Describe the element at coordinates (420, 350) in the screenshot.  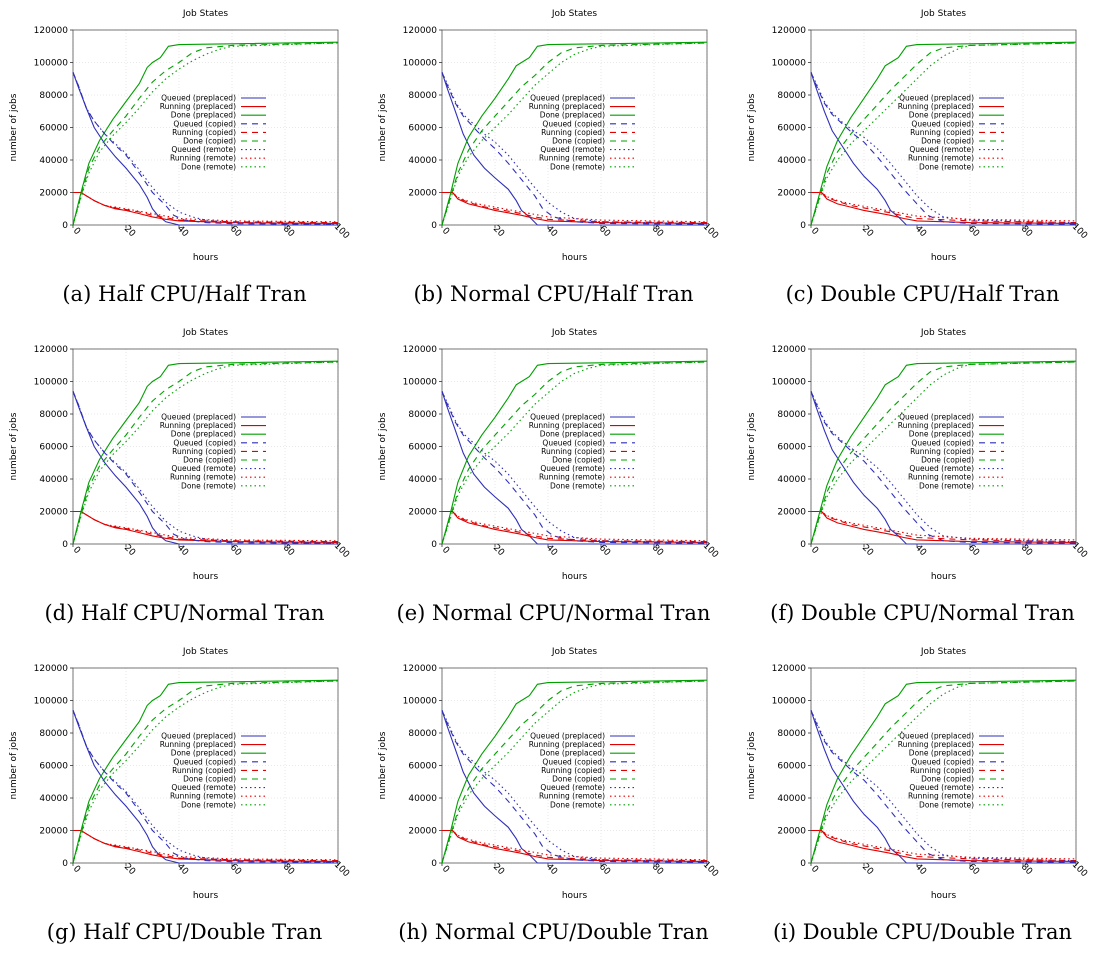
I see `y-tick-label: 120000` at that location.